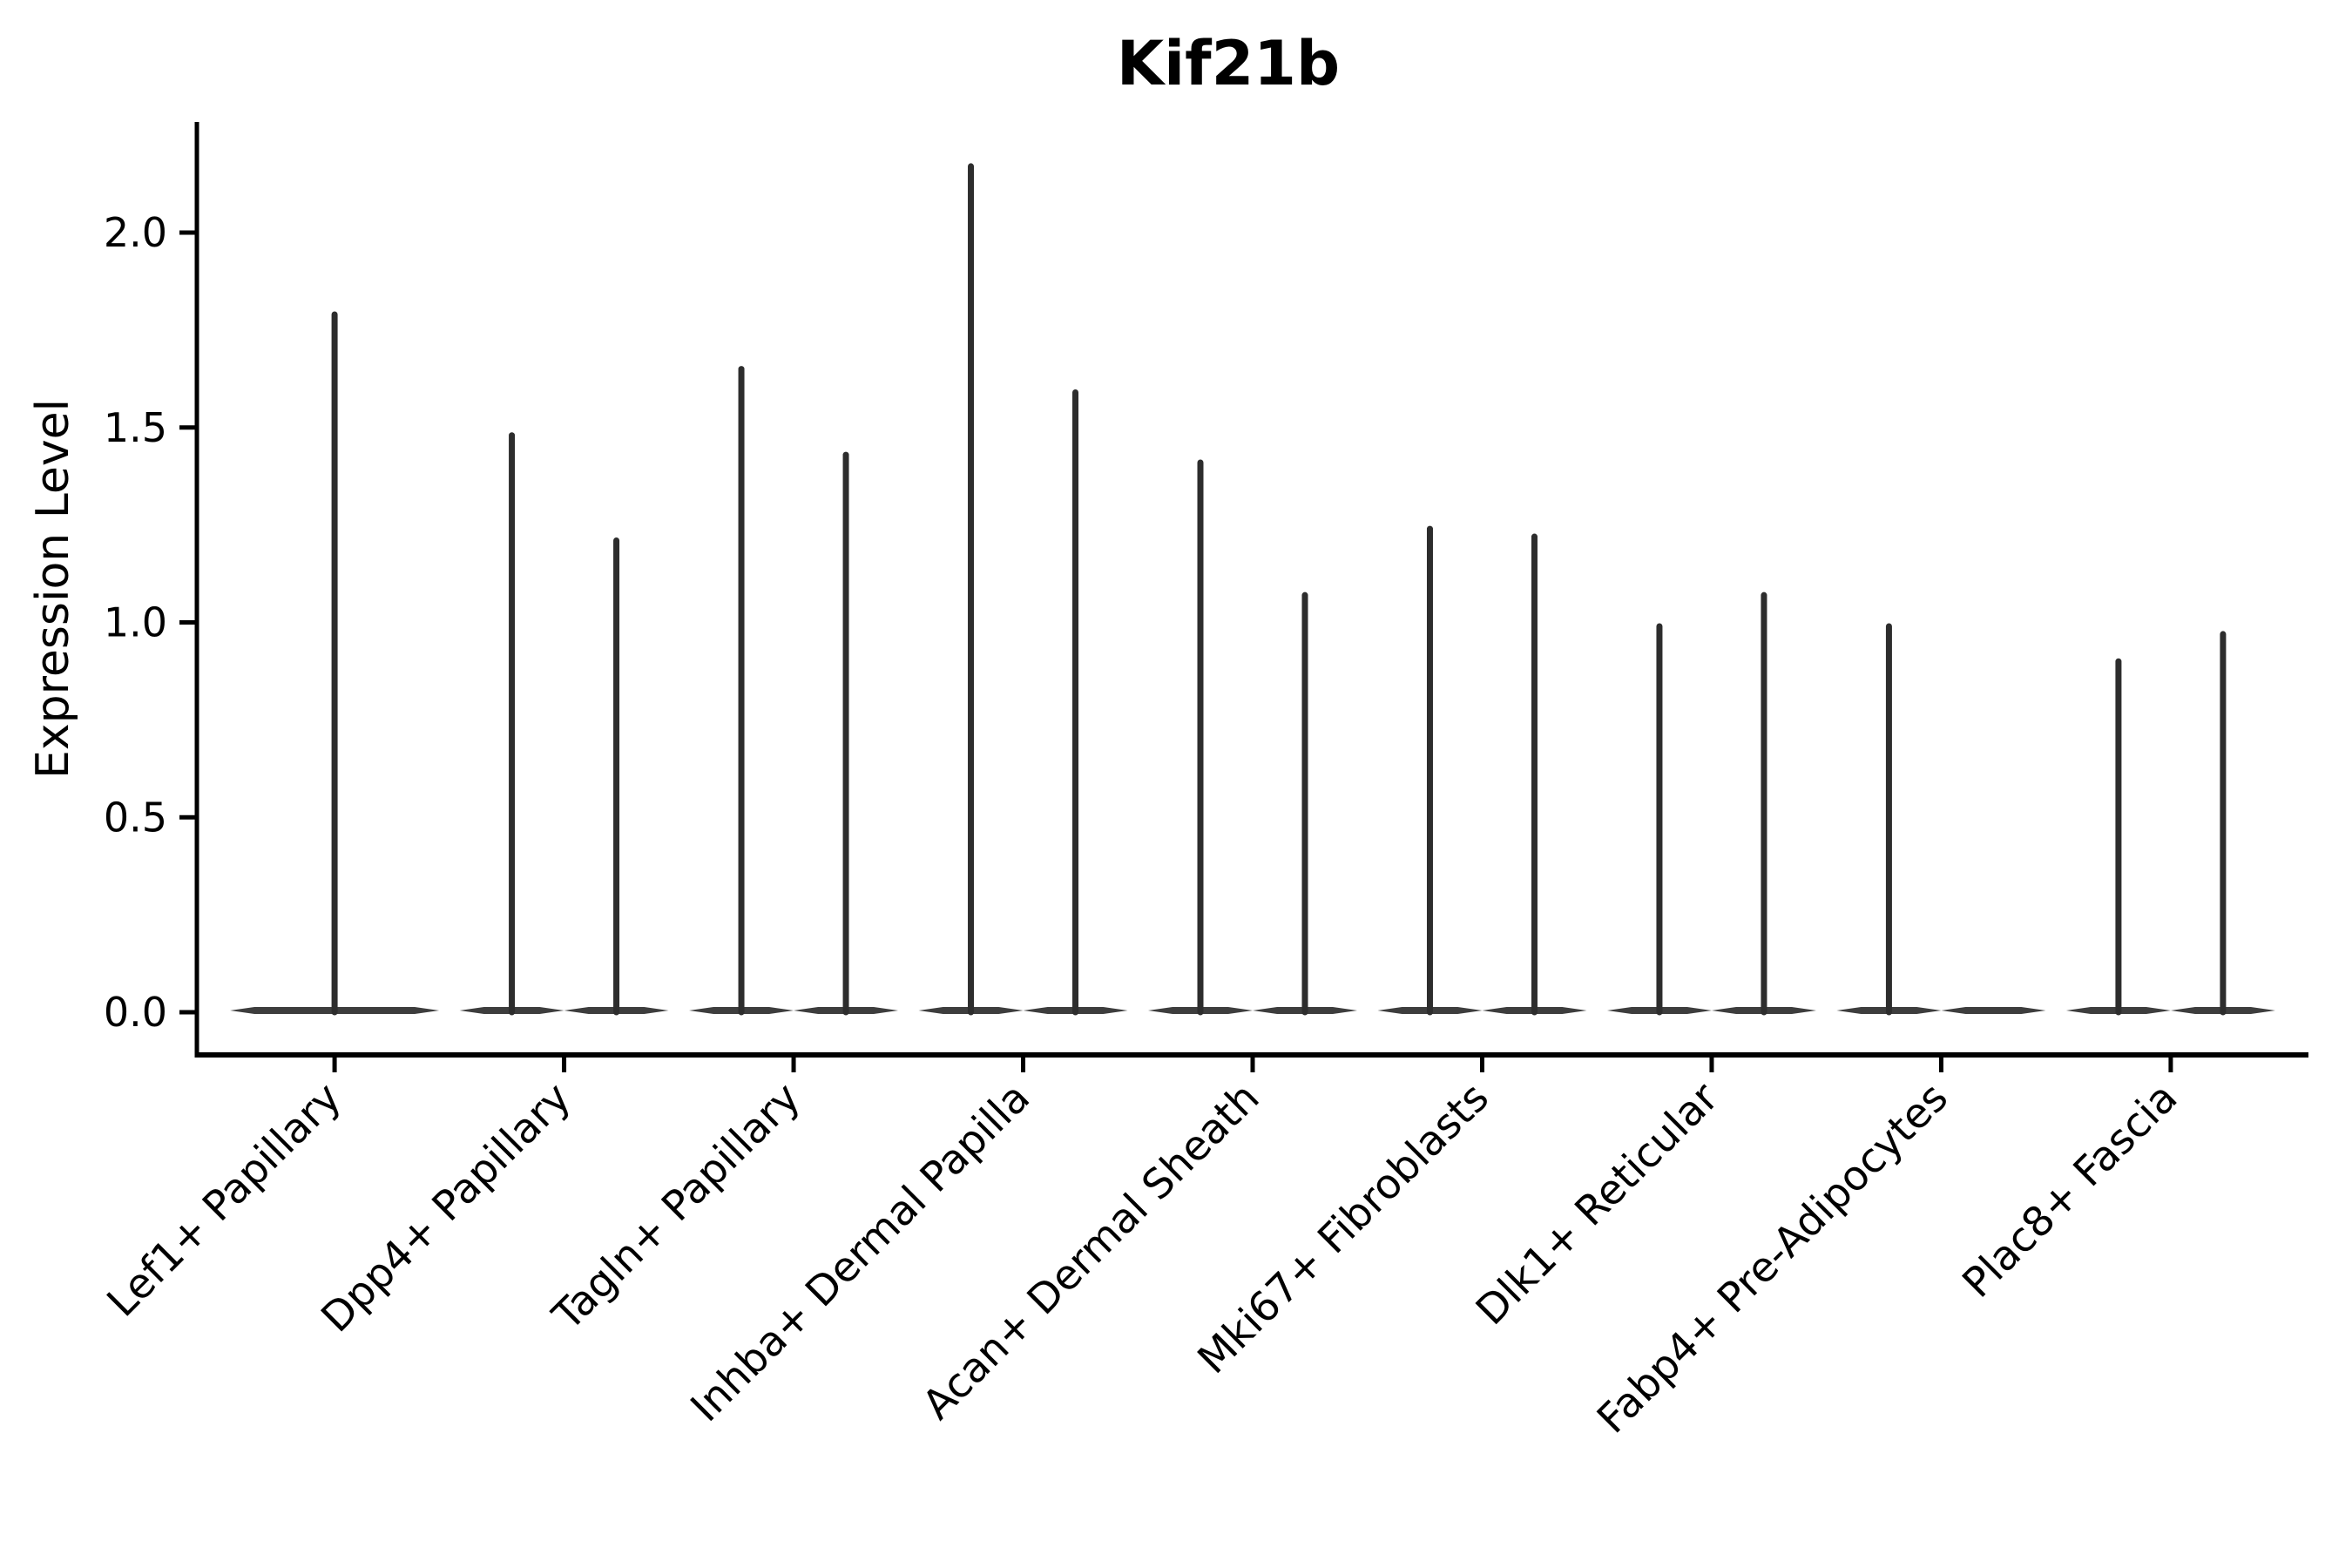 This screenshot has width=2352, height=1568. What do you see at coordinates (135, 1013) in the screenshot?
I see `y-tick-label: 0.0` at bounding box center [135, 1013].